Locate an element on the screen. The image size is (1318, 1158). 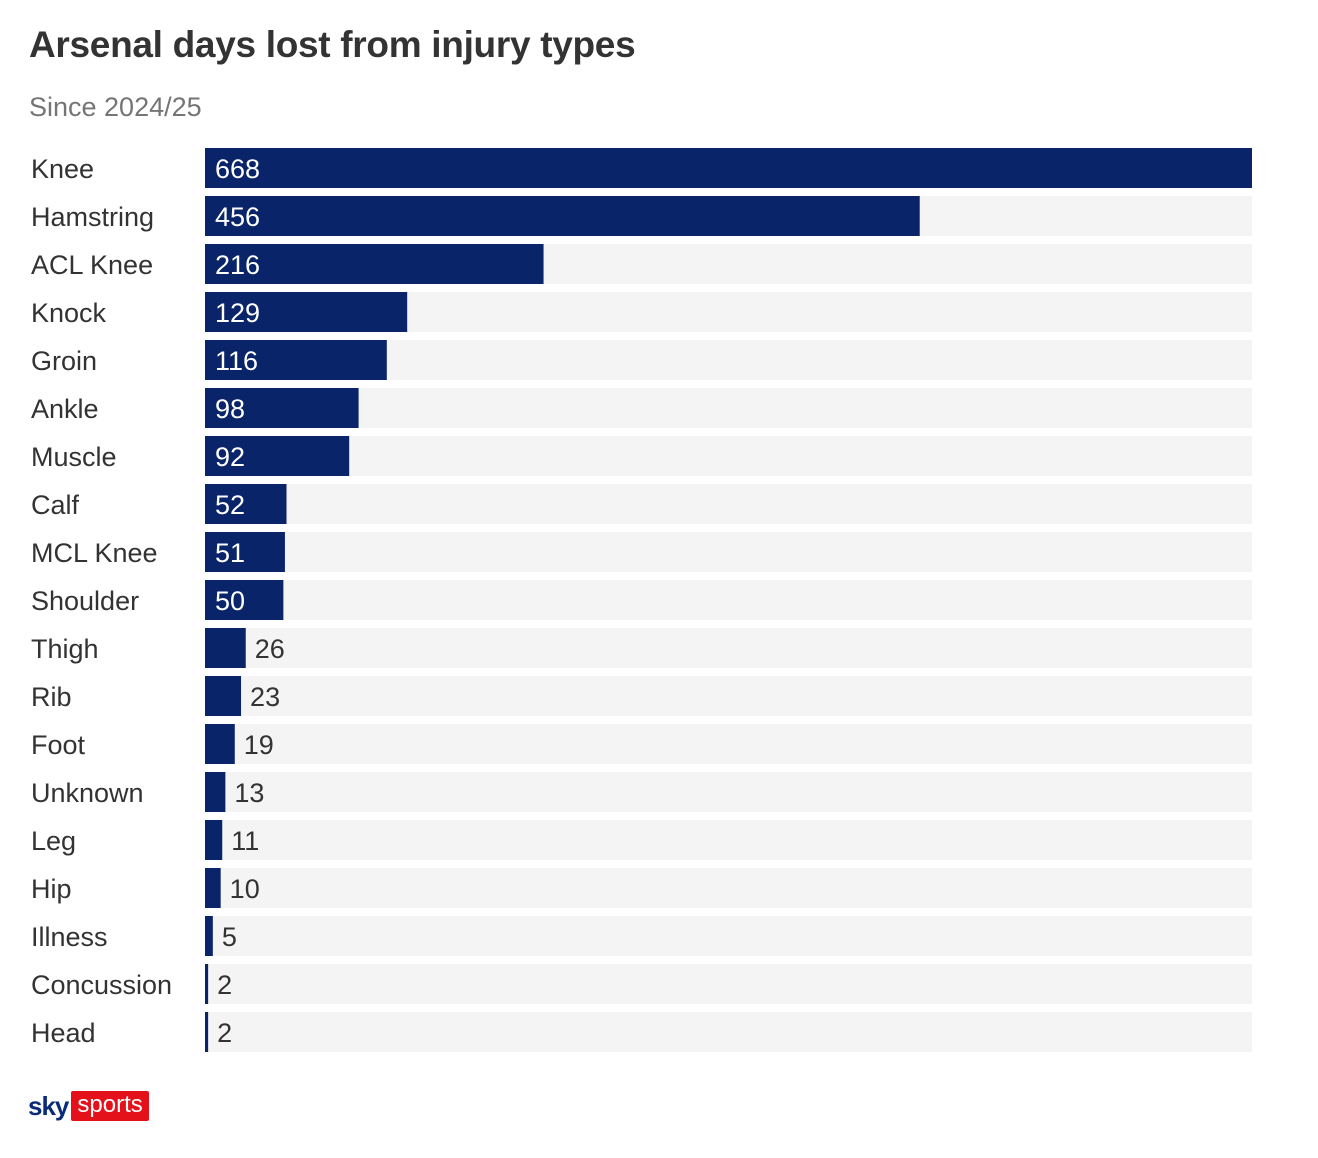
value-label: 23 is located at coordinates (265, 697).